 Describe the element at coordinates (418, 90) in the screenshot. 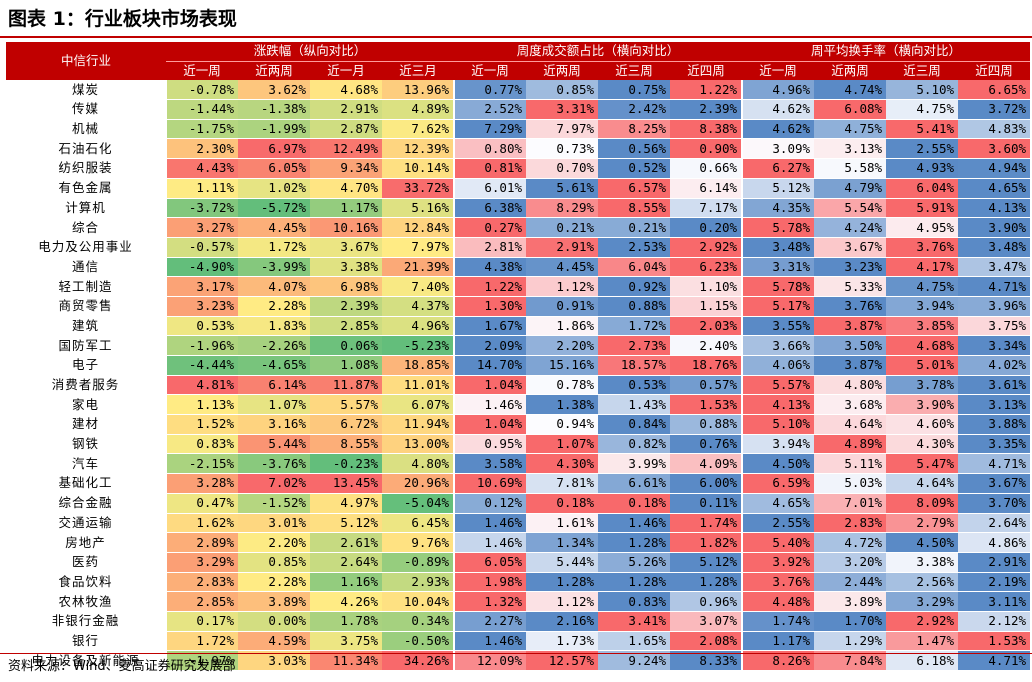

I see `change-cell: 13.96%` at that location.